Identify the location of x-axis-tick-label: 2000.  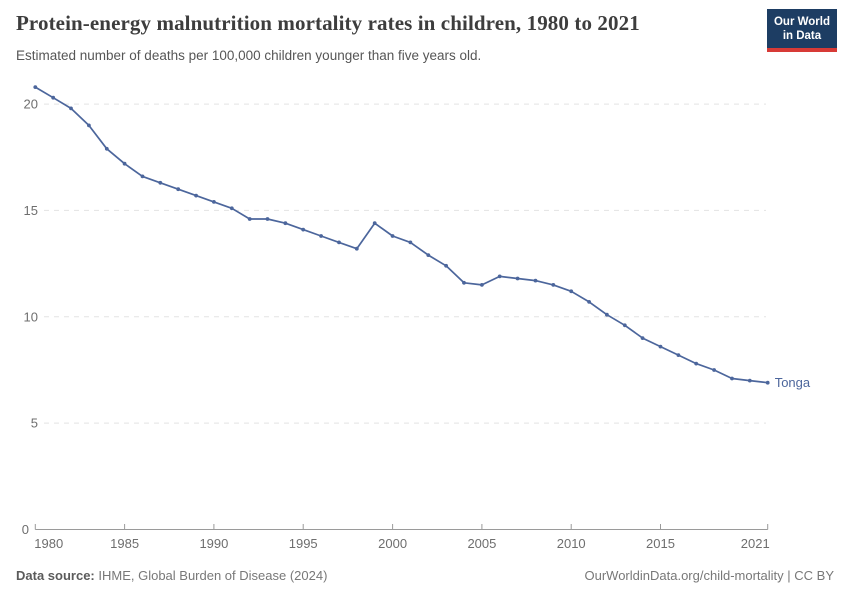
(392, 543).